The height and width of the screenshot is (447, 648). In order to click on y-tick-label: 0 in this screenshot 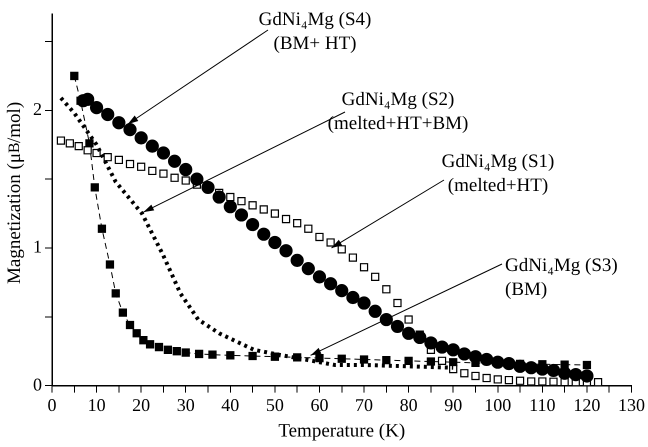, I will do `click(37, 384)`.